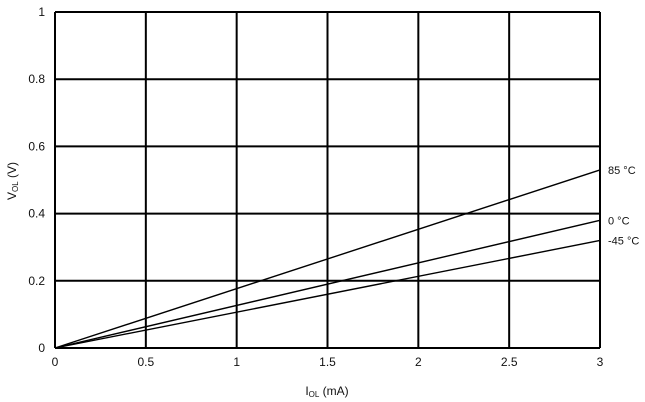 The width and height of the screenshot is (645, 402). I want to click on y-tick-label: 0.8, so click(36, 79).